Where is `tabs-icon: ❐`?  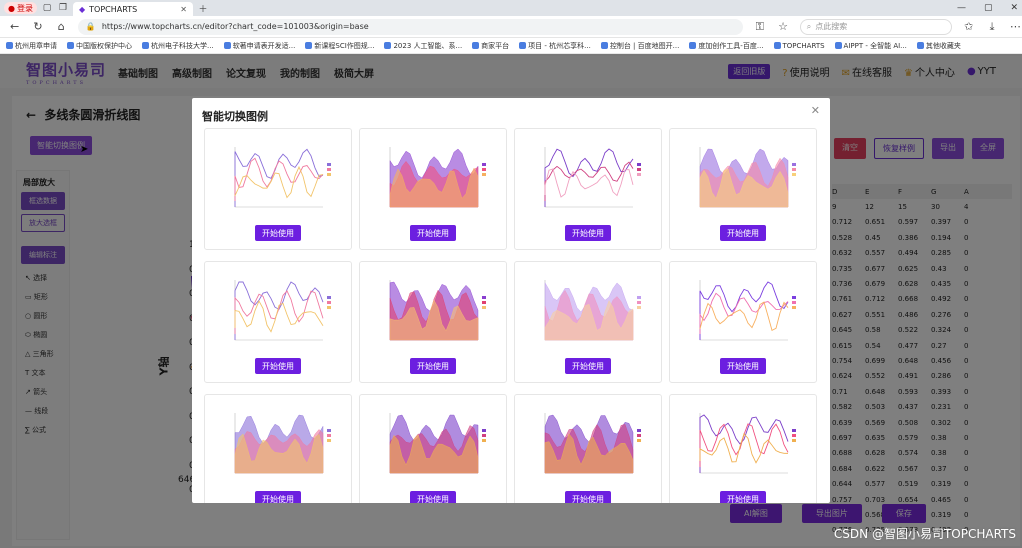 tabs-icon: ❐ is located at coordinates (63, 8).